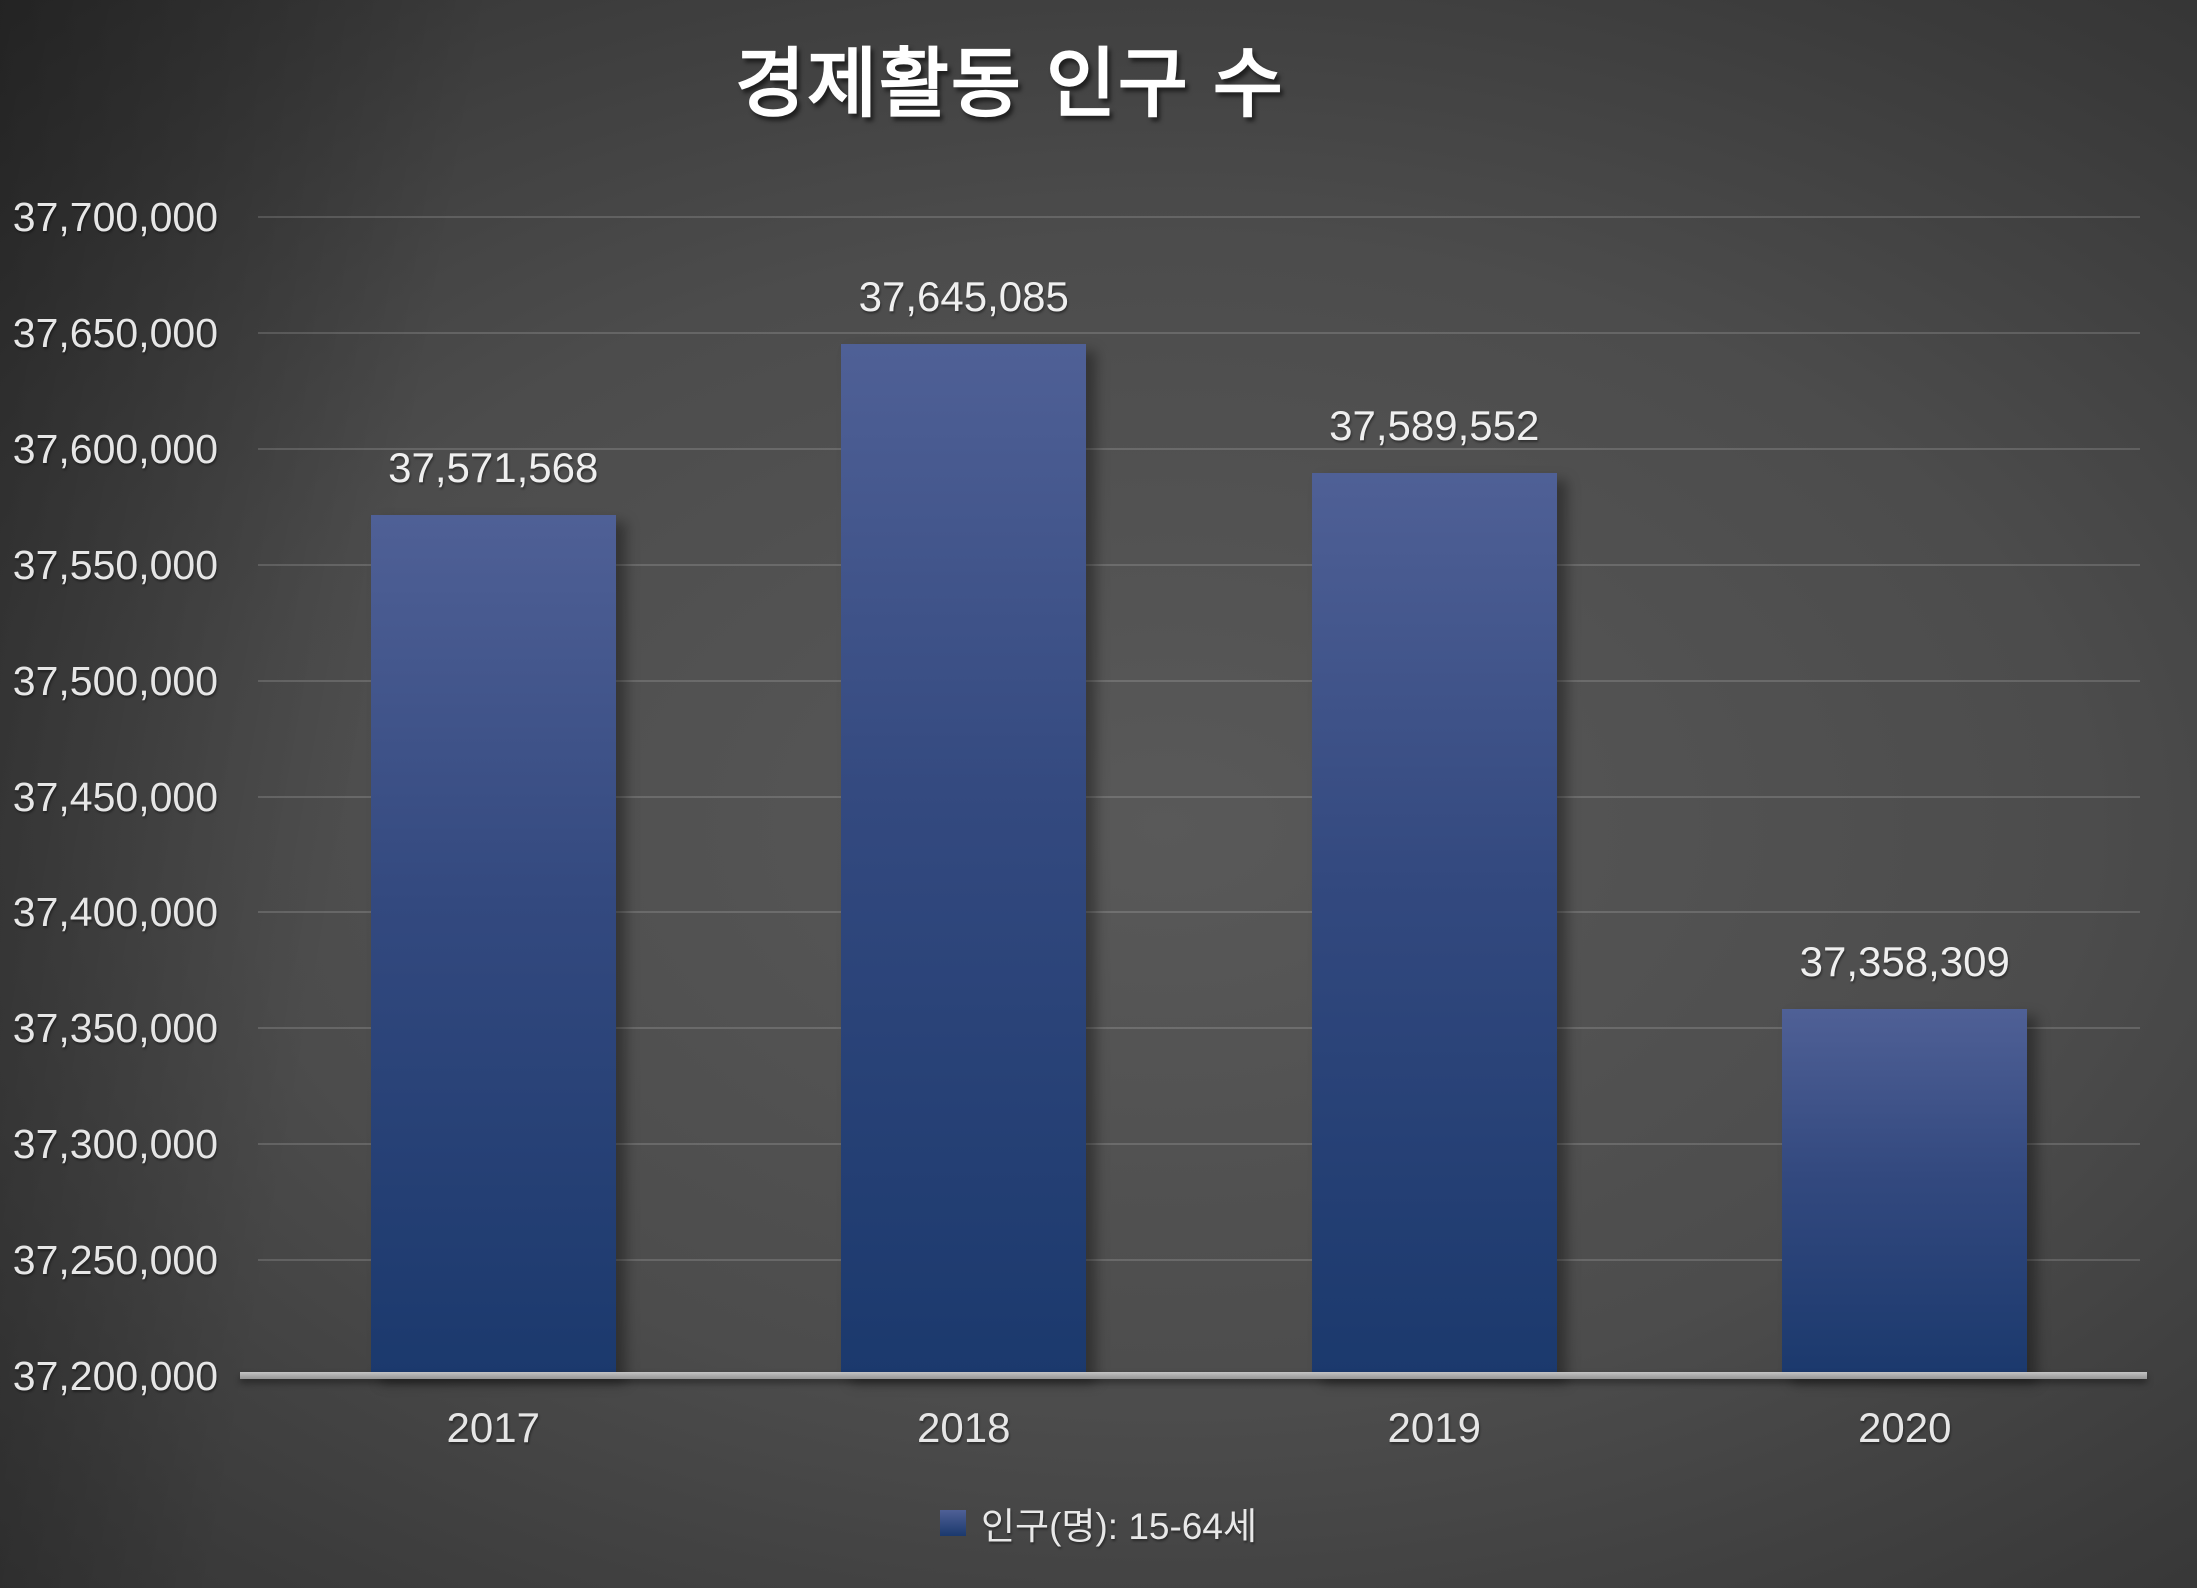 The height and width of the screenshot is (1588, 2197). Describe the element at coordinates (115, 1260) in the screenshot. I see `y-axis-label: 37,250,000` at that location.